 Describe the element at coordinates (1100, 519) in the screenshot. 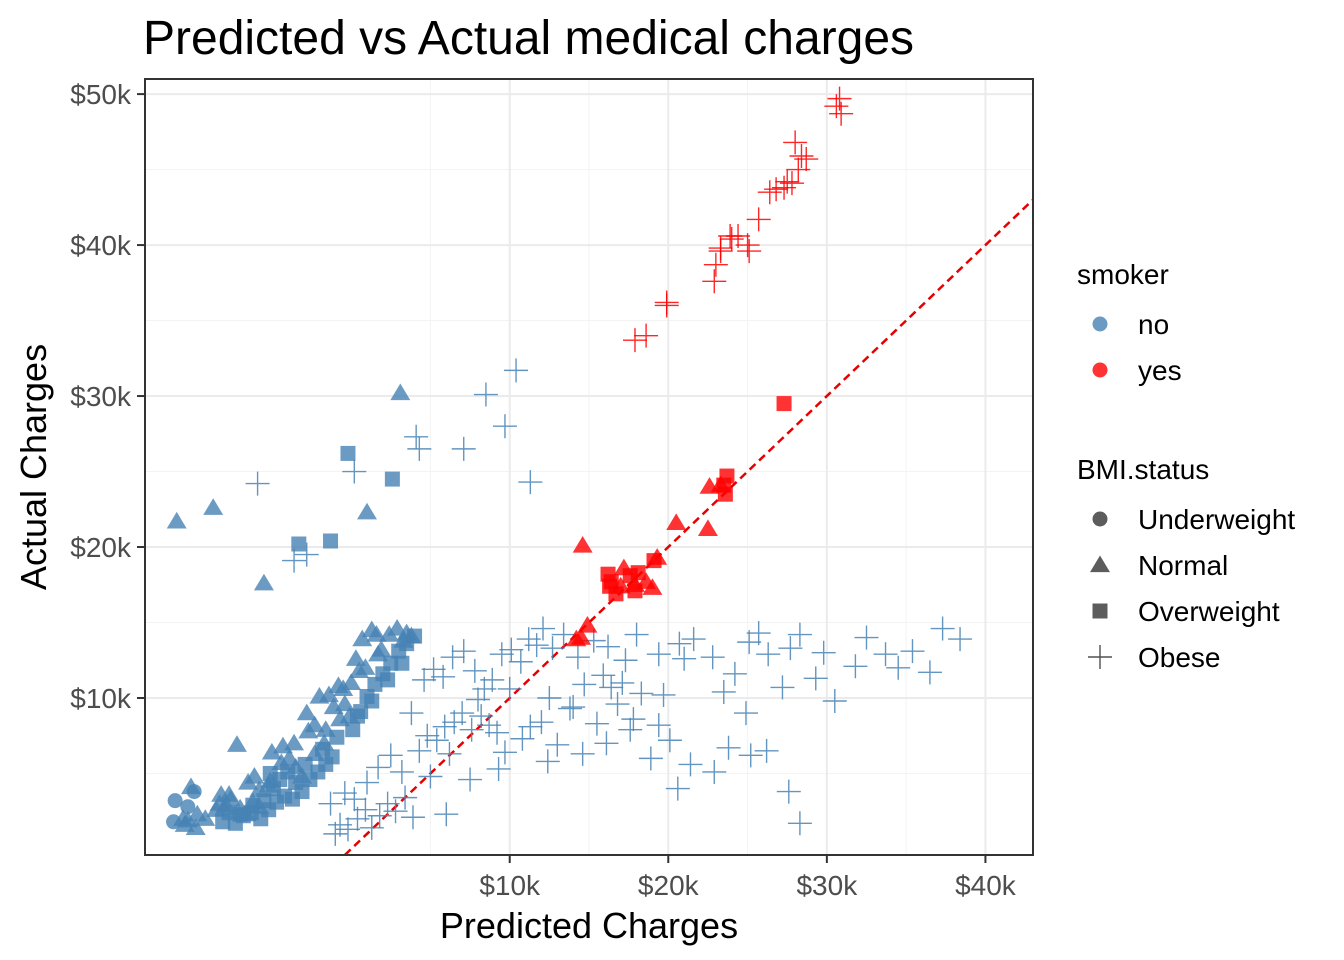

I see `legend-key-bmi-underweight` at that location.